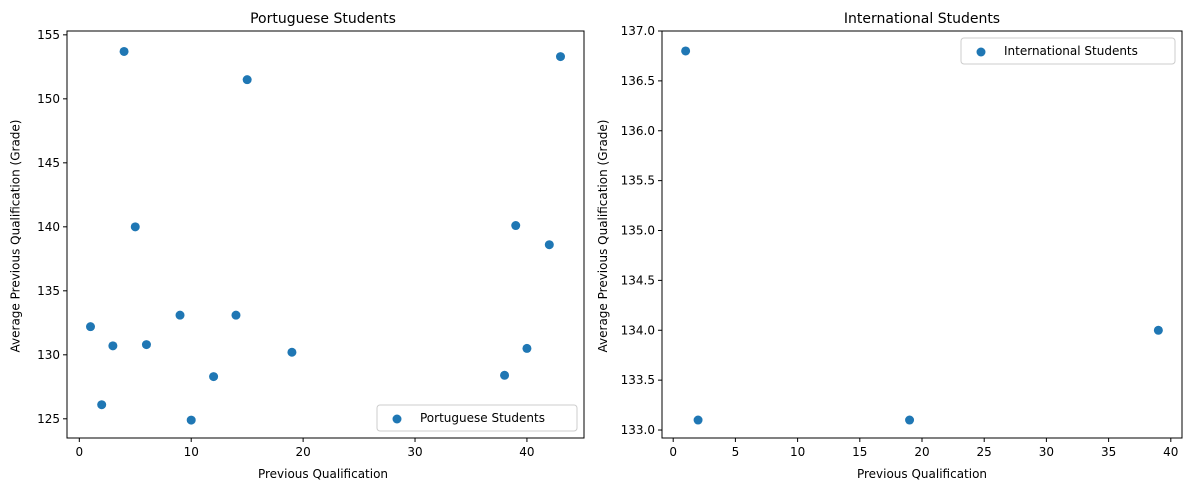 This screenshot has height=494, width=1189. Describe the element at coordinates (638, 131) in the screenshot. I see `y-tick-label: 136.0` at that location.